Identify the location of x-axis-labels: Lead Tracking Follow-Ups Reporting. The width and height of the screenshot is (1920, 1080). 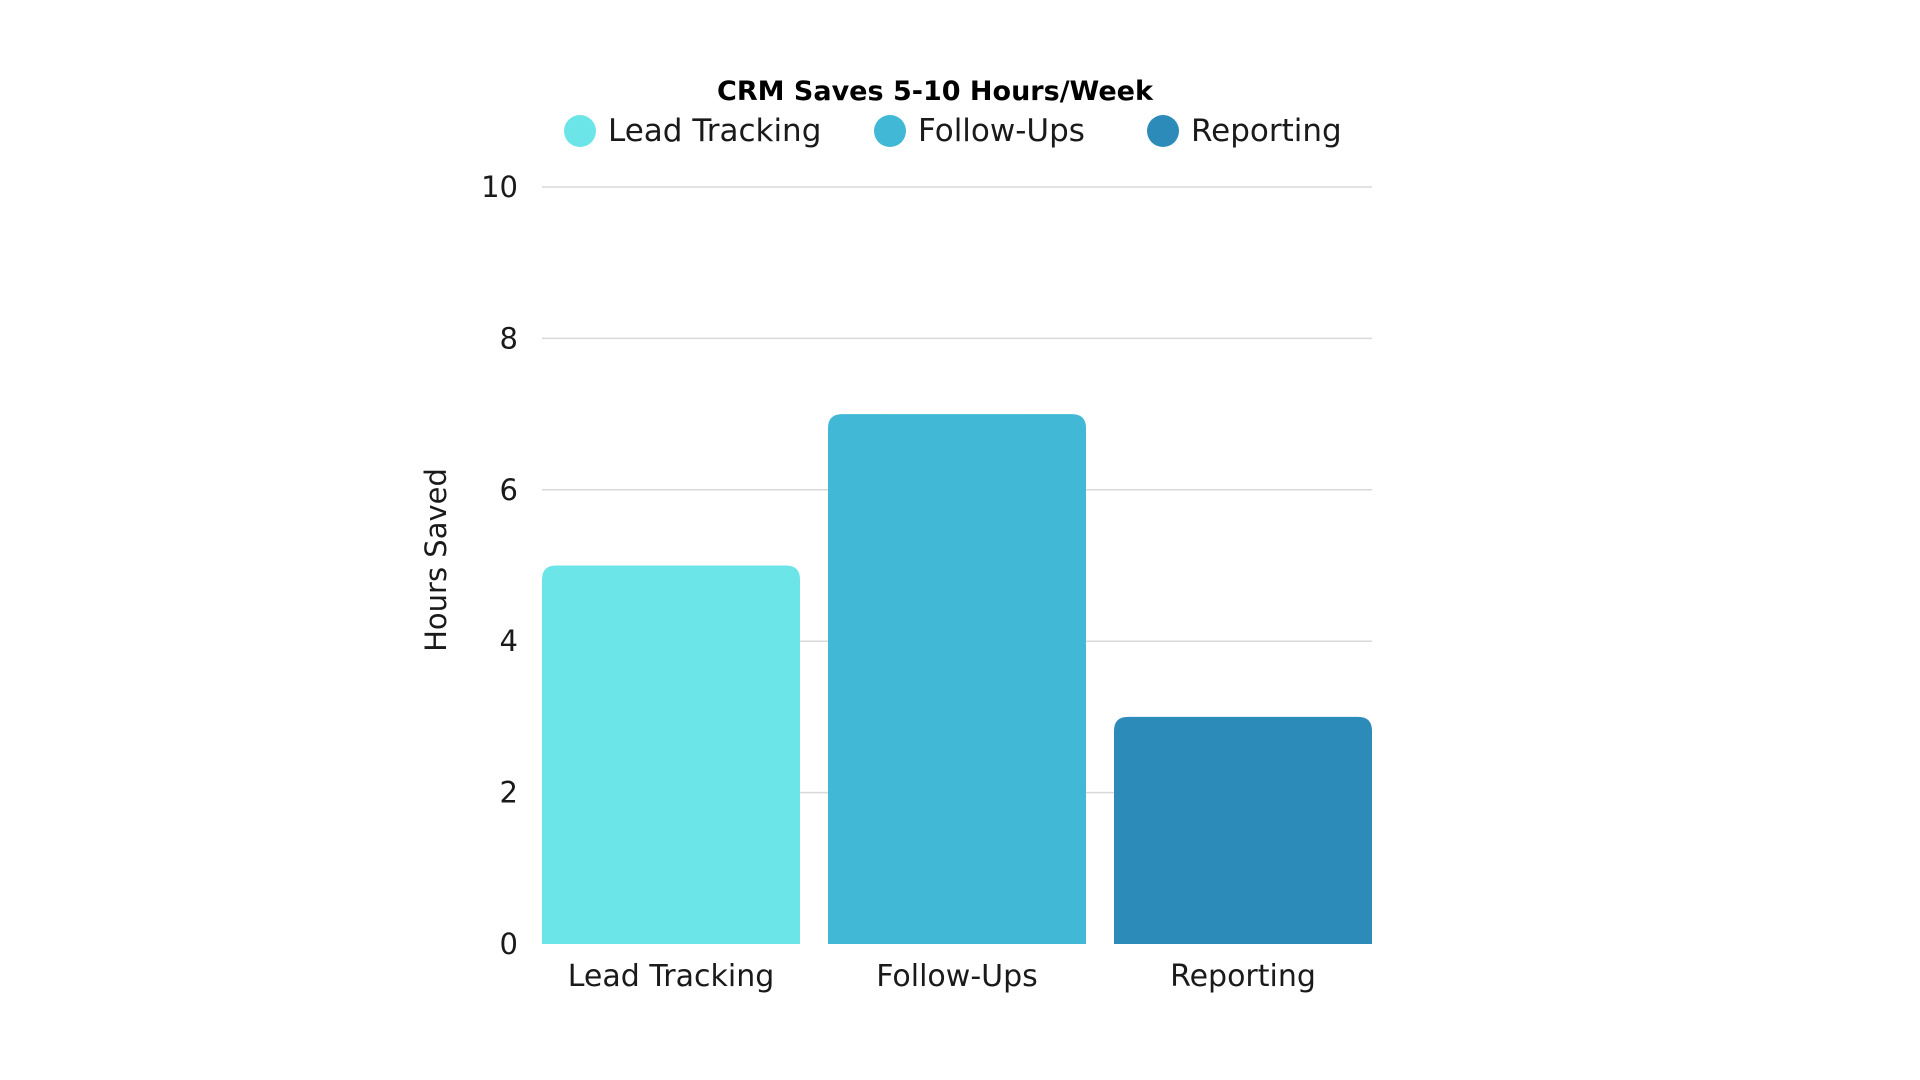
(942, 976).